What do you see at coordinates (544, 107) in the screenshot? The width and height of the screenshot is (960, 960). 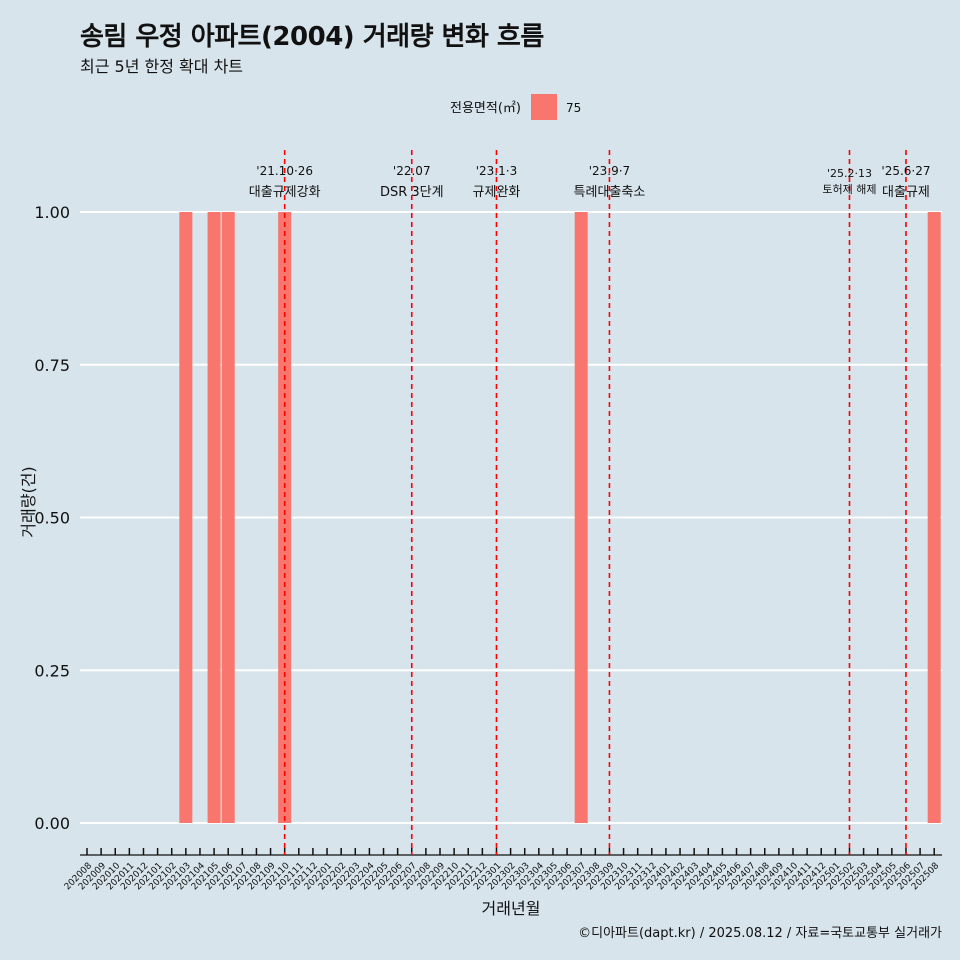 I see `legend-swatch` at bounding box center [544, 107].